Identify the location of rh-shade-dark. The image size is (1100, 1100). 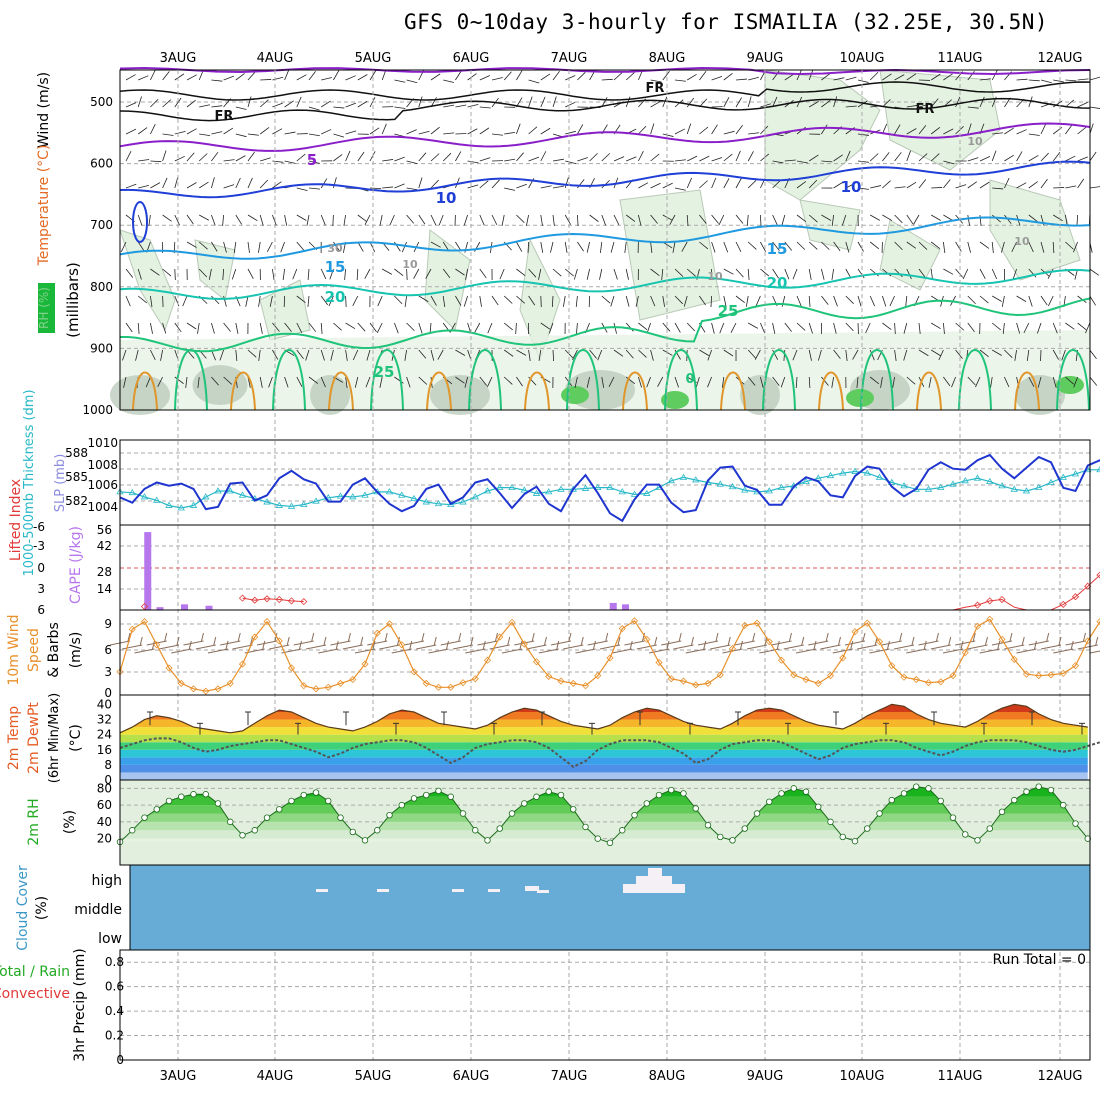
(140, 395).